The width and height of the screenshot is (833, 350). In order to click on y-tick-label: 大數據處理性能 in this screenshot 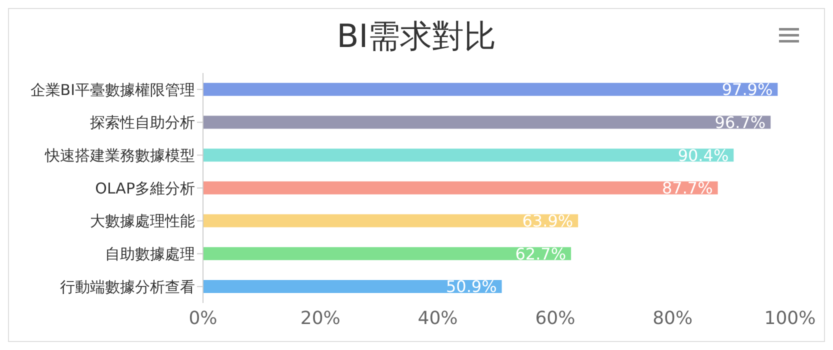, I will do `click(142, 221)`.